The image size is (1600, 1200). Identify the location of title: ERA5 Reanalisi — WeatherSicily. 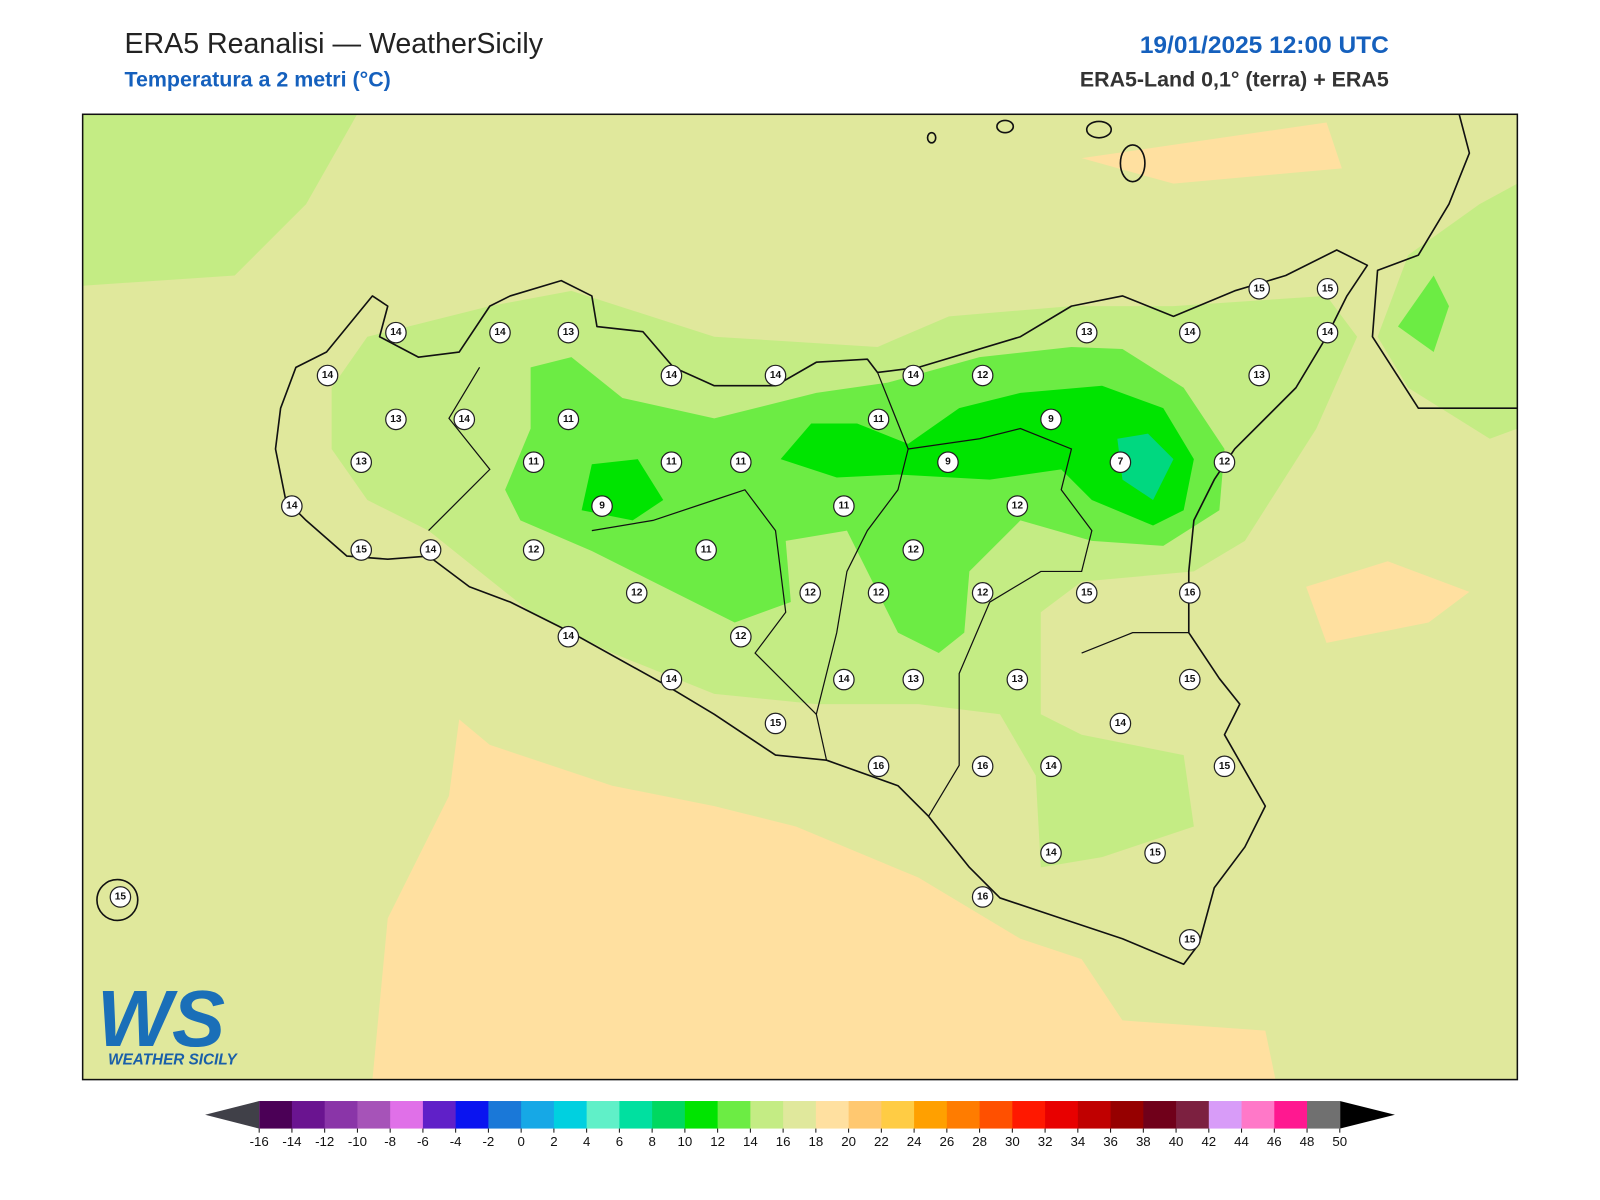
(333, 44).